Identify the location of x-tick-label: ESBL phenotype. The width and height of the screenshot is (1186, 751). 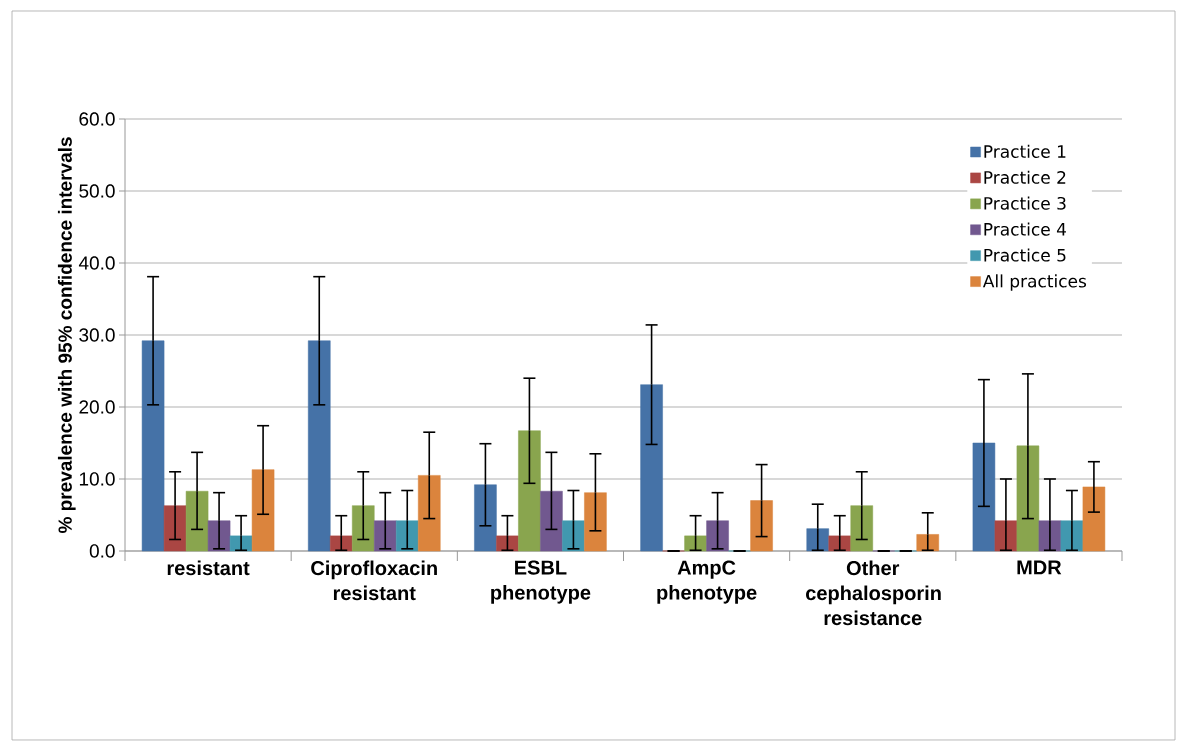
(541, 582).